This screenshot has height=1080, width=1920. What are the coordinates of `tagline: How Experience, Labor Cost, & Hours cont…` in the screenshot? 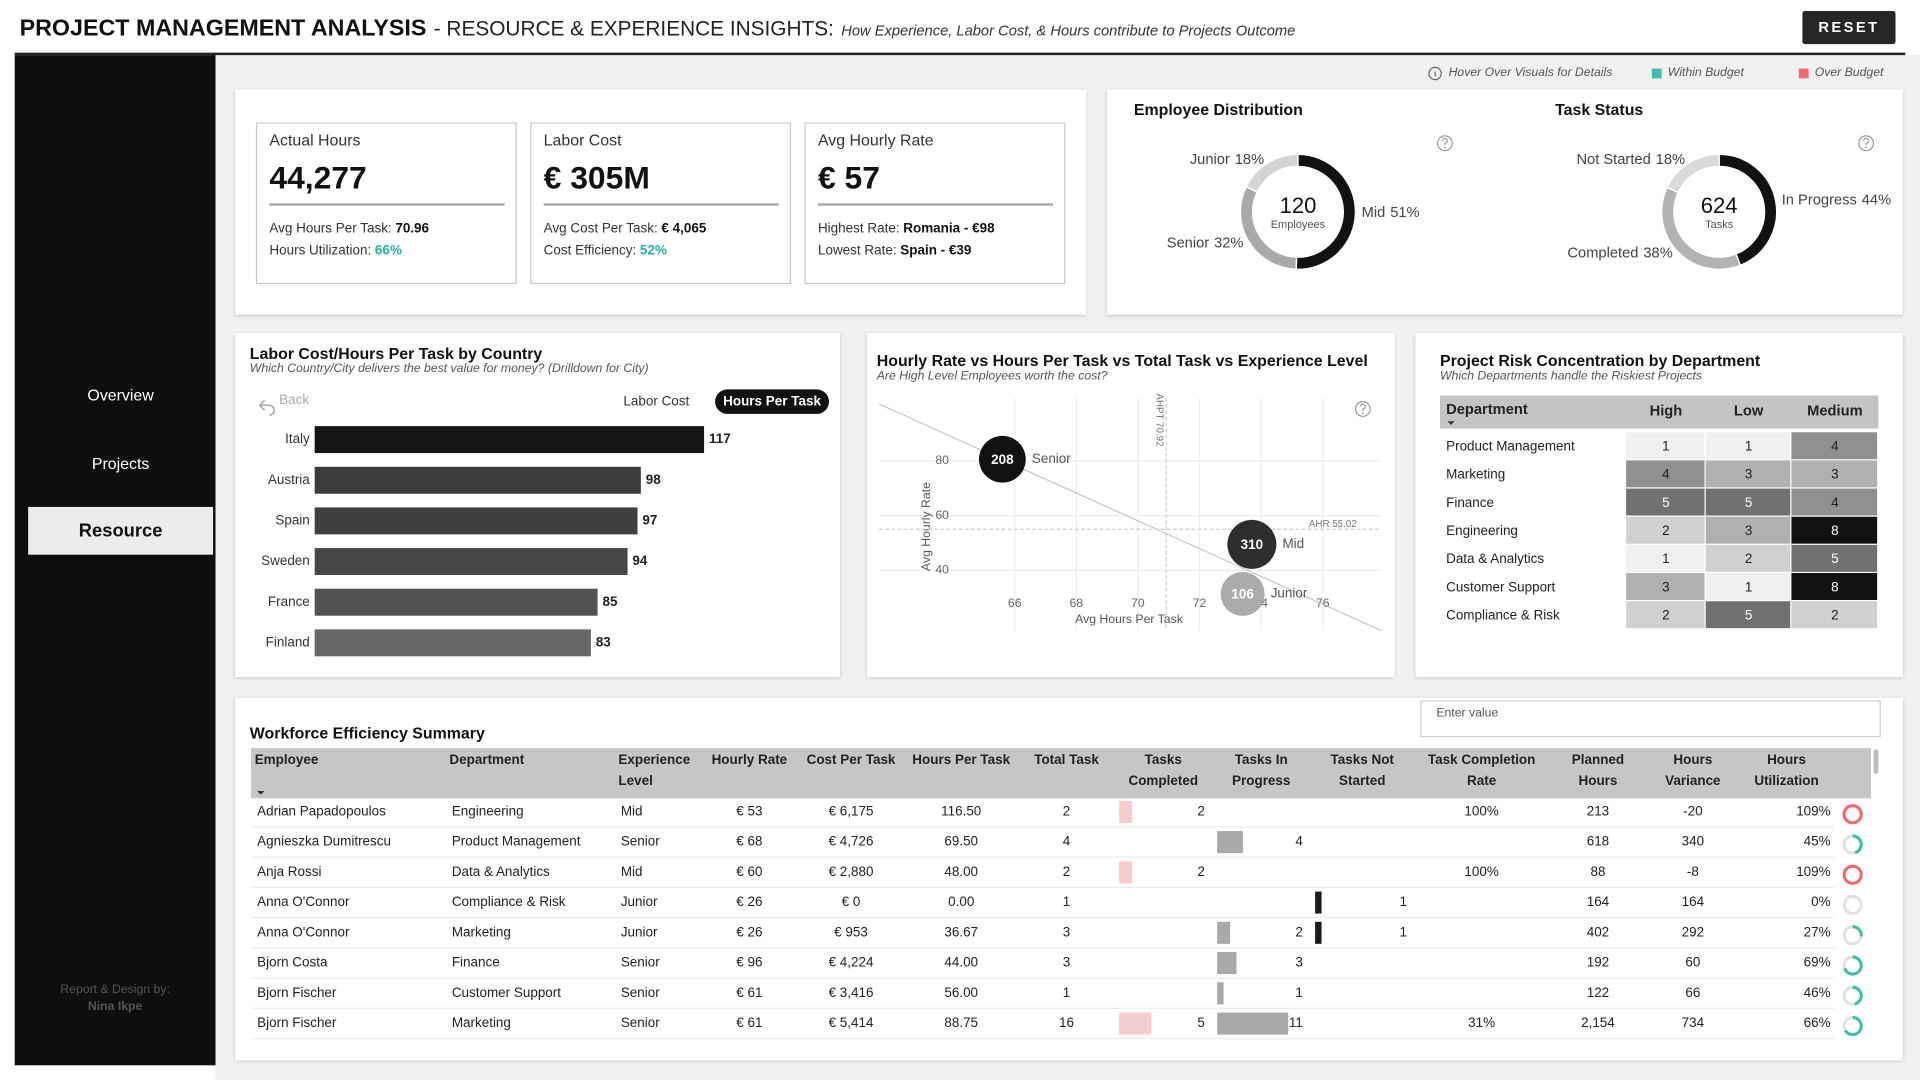 It's located at (1068, 31).